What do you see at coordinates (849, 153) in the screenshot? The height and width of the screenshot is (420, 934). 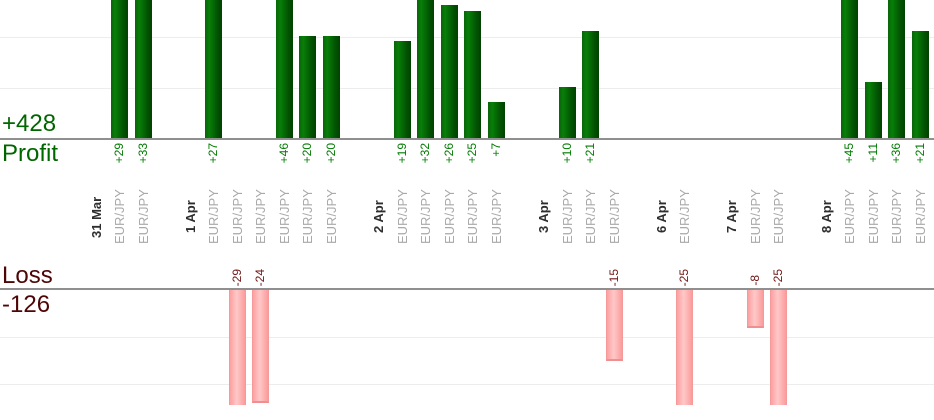 I see `trade-value-label: +45` at bounding box center [849, 153].